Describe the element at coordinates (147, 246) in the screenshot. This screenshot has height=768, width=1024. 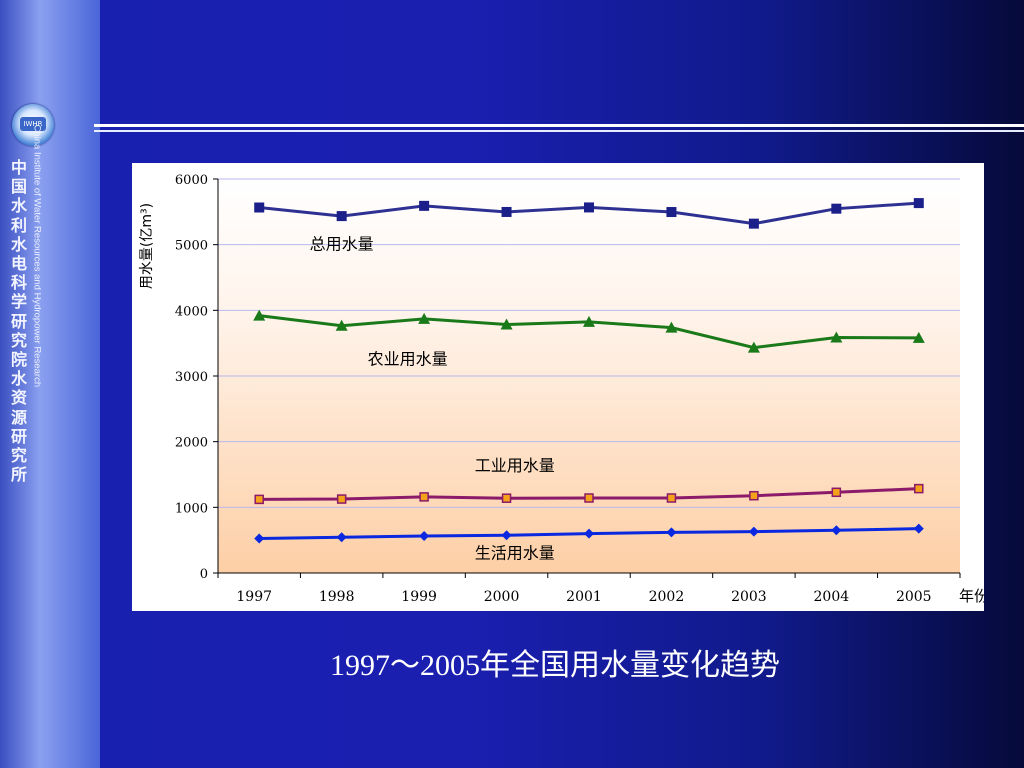
I see `y-axis-label: 用水量(亿m³)` at that location.